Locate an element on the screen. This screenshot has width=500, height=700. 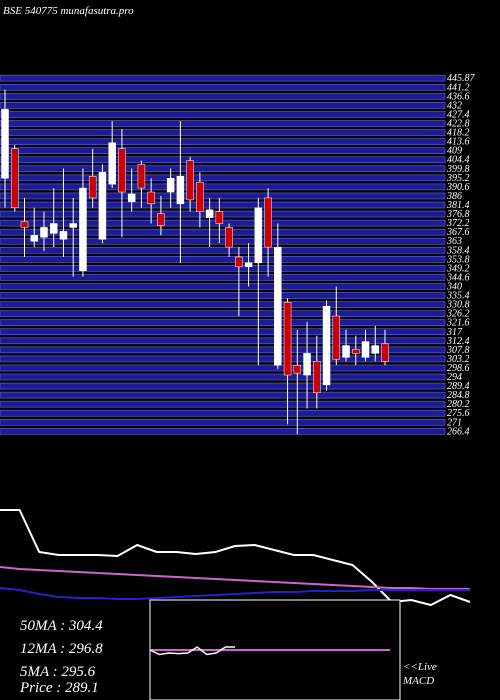
y-tick-label: 381.4 is located at coordinates (458, 205).